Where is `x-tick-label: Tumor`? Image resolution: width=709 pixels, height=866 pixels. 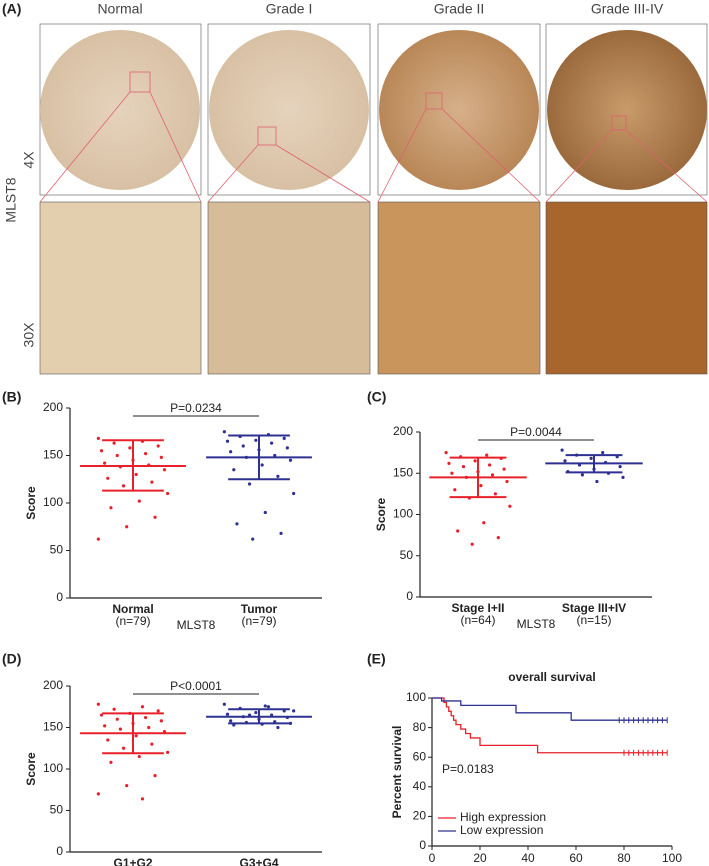 x-tick-label: Tumor is located at coordinates (259, 609).